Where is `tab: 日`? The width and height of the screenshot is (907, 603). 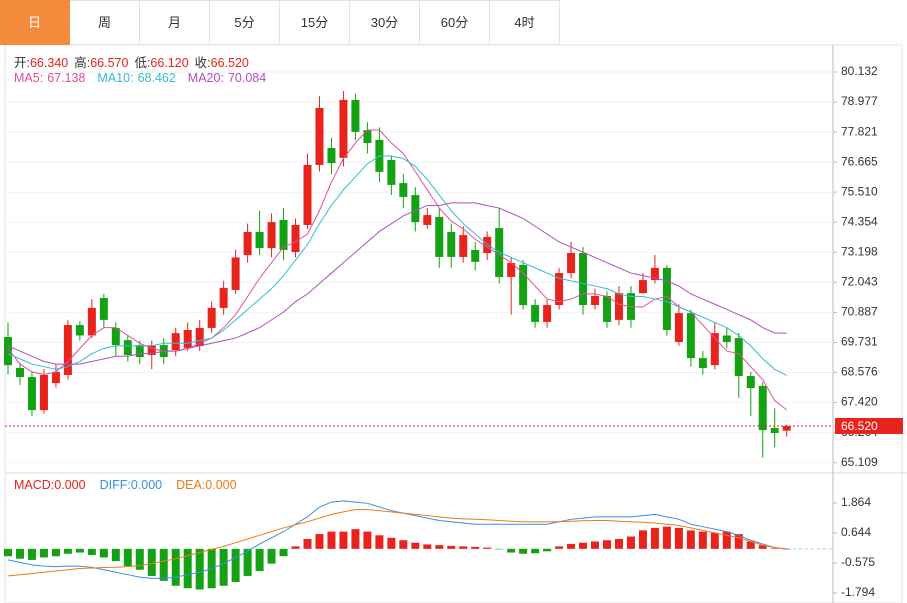 tab: 日 is located at coordinates (35, 22).